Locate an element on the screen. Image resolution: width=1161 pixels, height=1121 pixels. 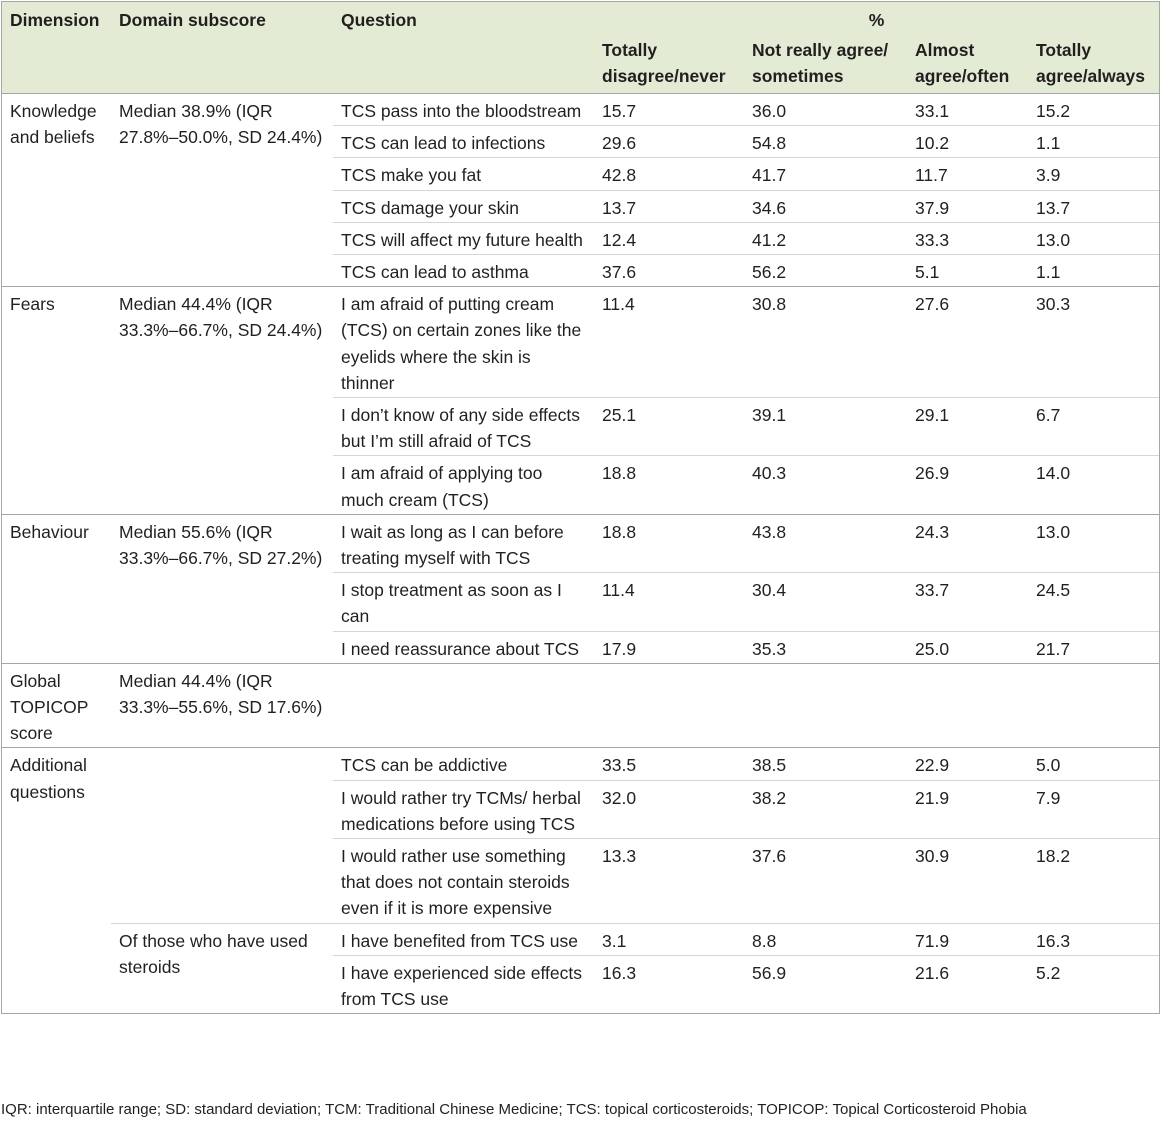
value-totally-disagree: 13.3 is located at coordinates (669, 881).